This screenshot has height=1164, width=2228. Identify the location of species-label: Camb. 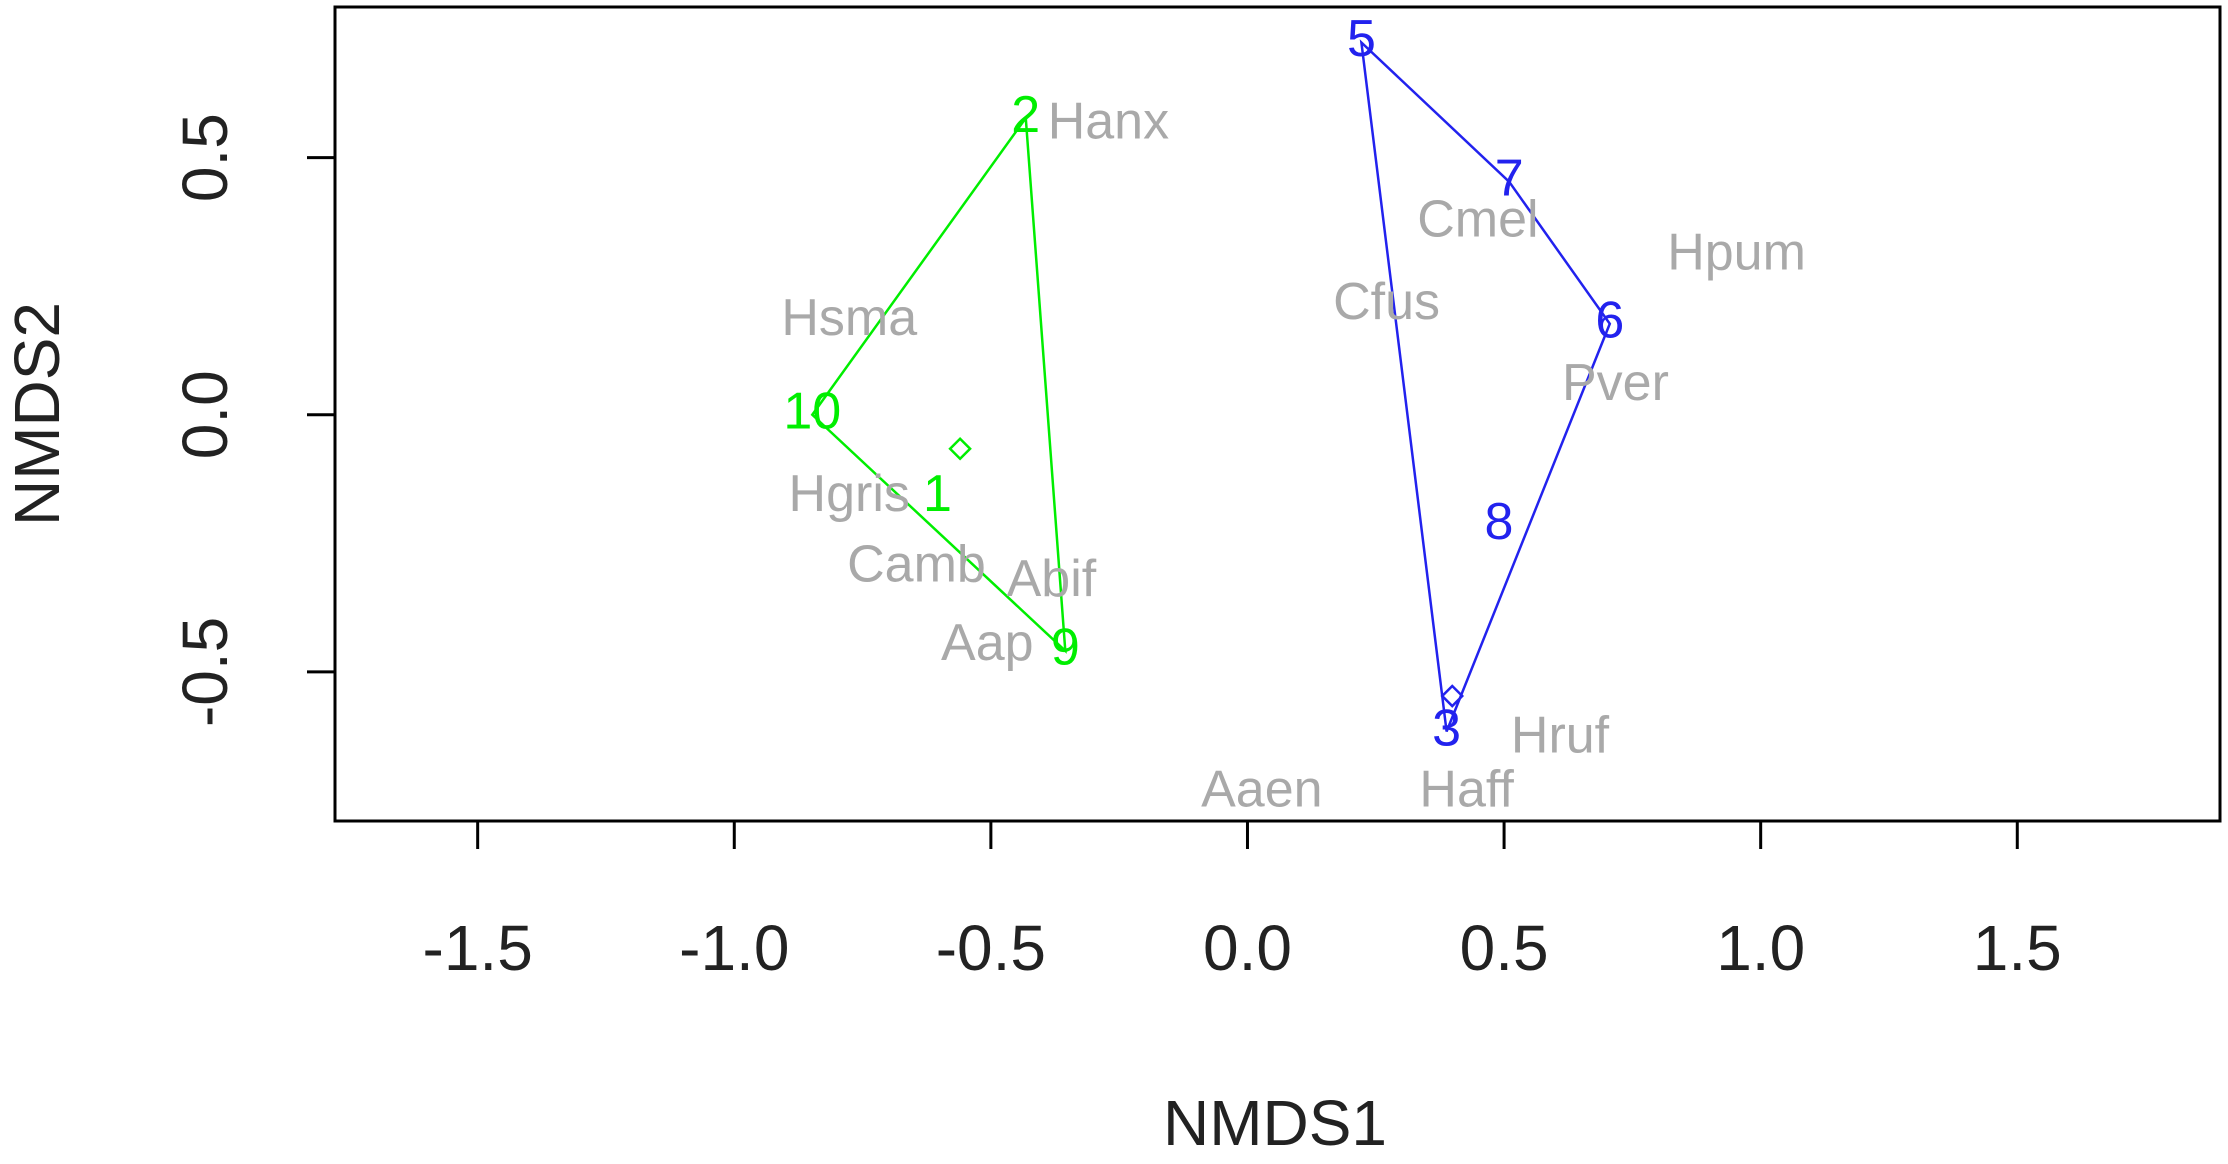
(916, 565).